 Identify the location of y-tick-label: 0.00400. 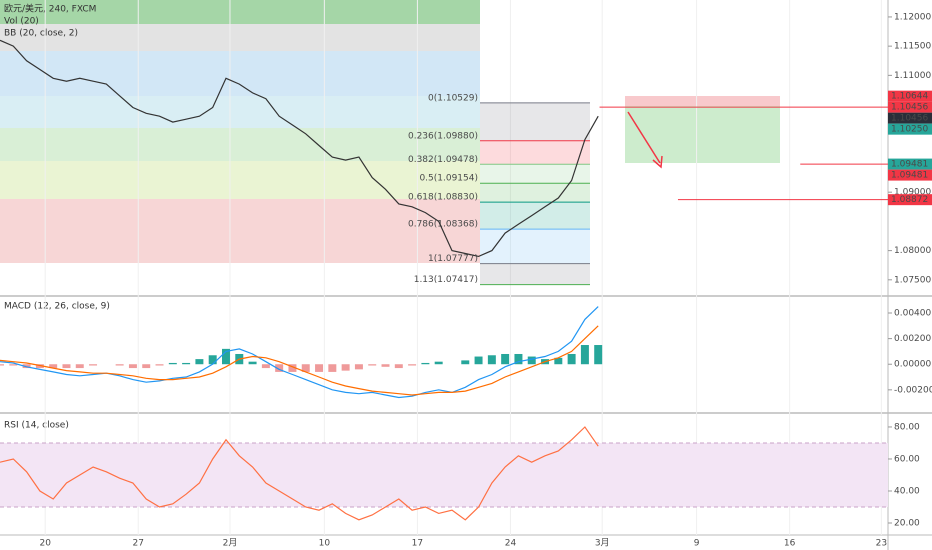
(912, 314).